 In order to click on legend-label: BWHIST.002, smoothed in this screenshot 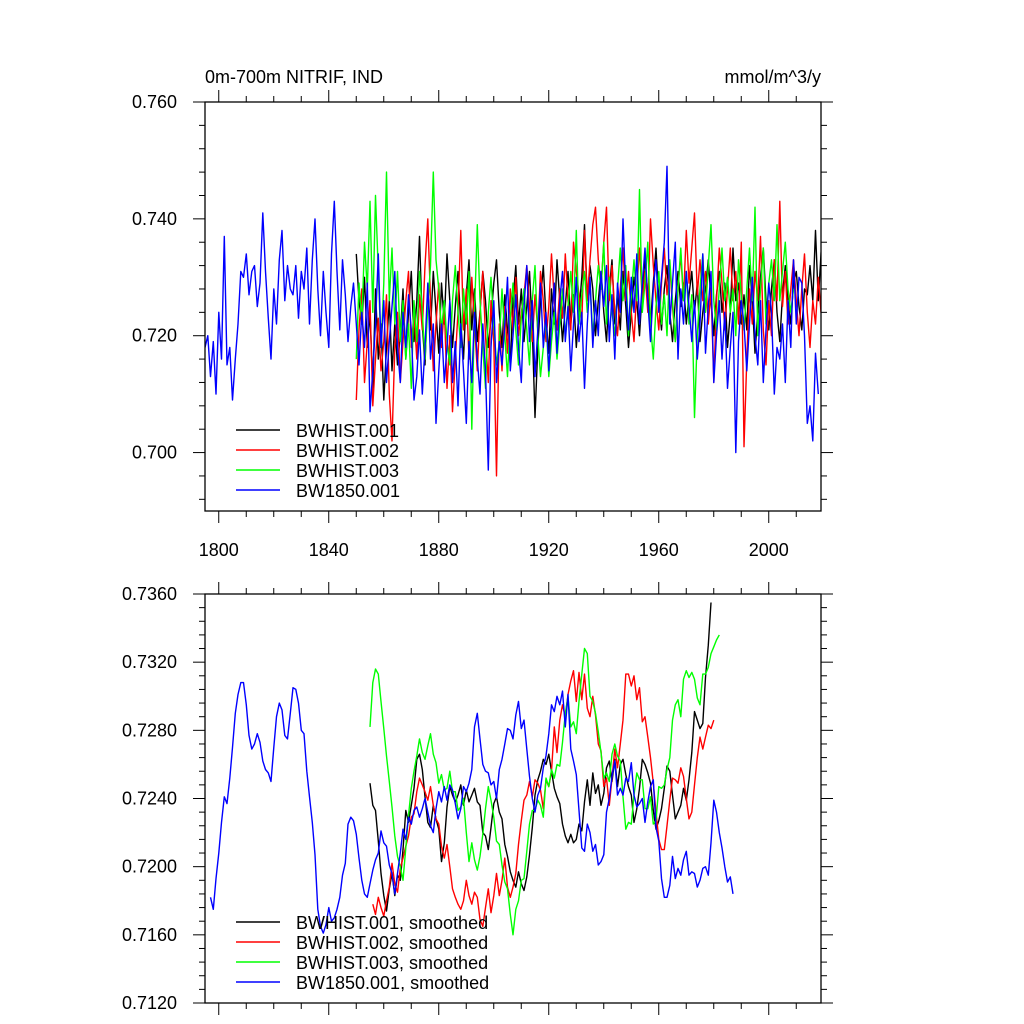, I will do `click(392, 943)`.